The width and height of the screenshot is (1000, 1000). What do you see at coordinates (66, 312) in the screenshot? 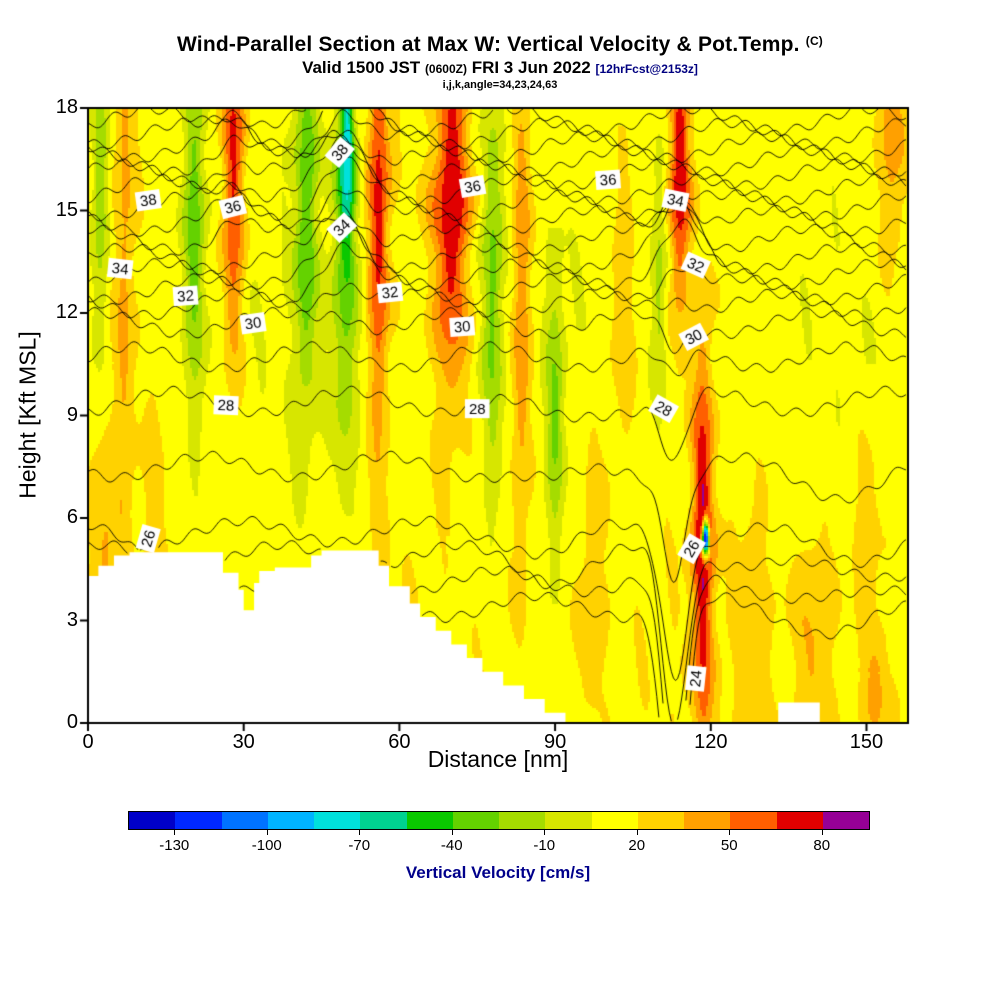
I see `y-tick-label: 12` at bounding box center [66, 312].